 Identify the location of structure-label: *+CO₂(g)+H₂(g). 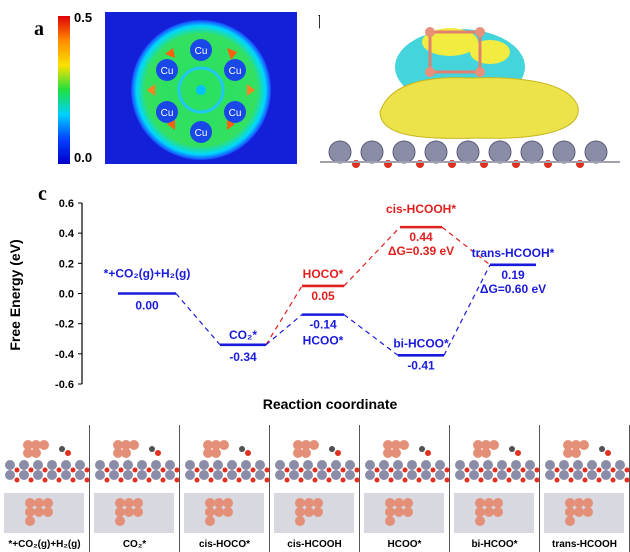
(44, 544).